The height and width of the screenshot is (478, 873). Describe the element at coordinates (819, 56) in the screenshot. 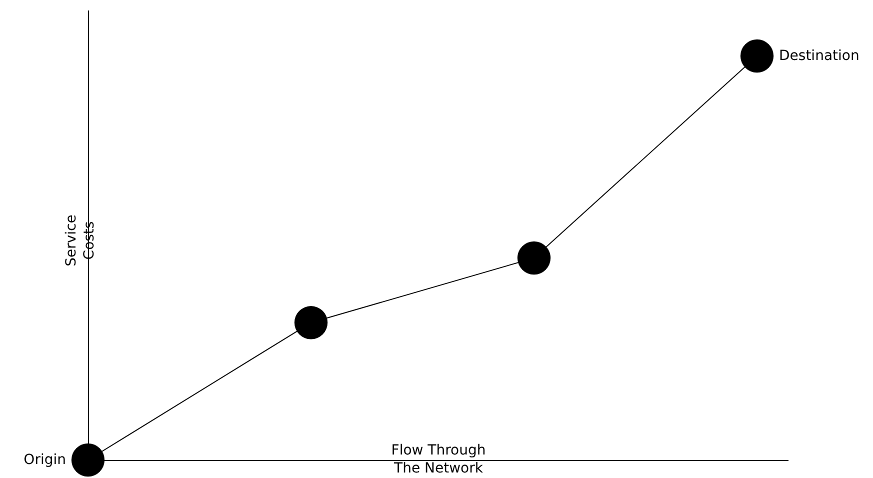

I see `x-tick-label: Destination` at that location.